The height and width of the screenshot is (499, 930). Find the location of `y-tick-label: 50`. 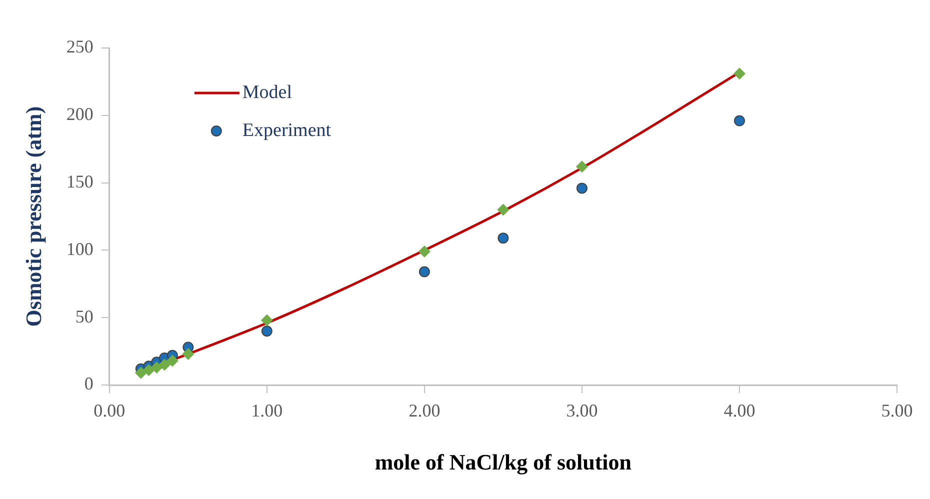

y-tick-label: 50 is located at coordinates (84, 316).